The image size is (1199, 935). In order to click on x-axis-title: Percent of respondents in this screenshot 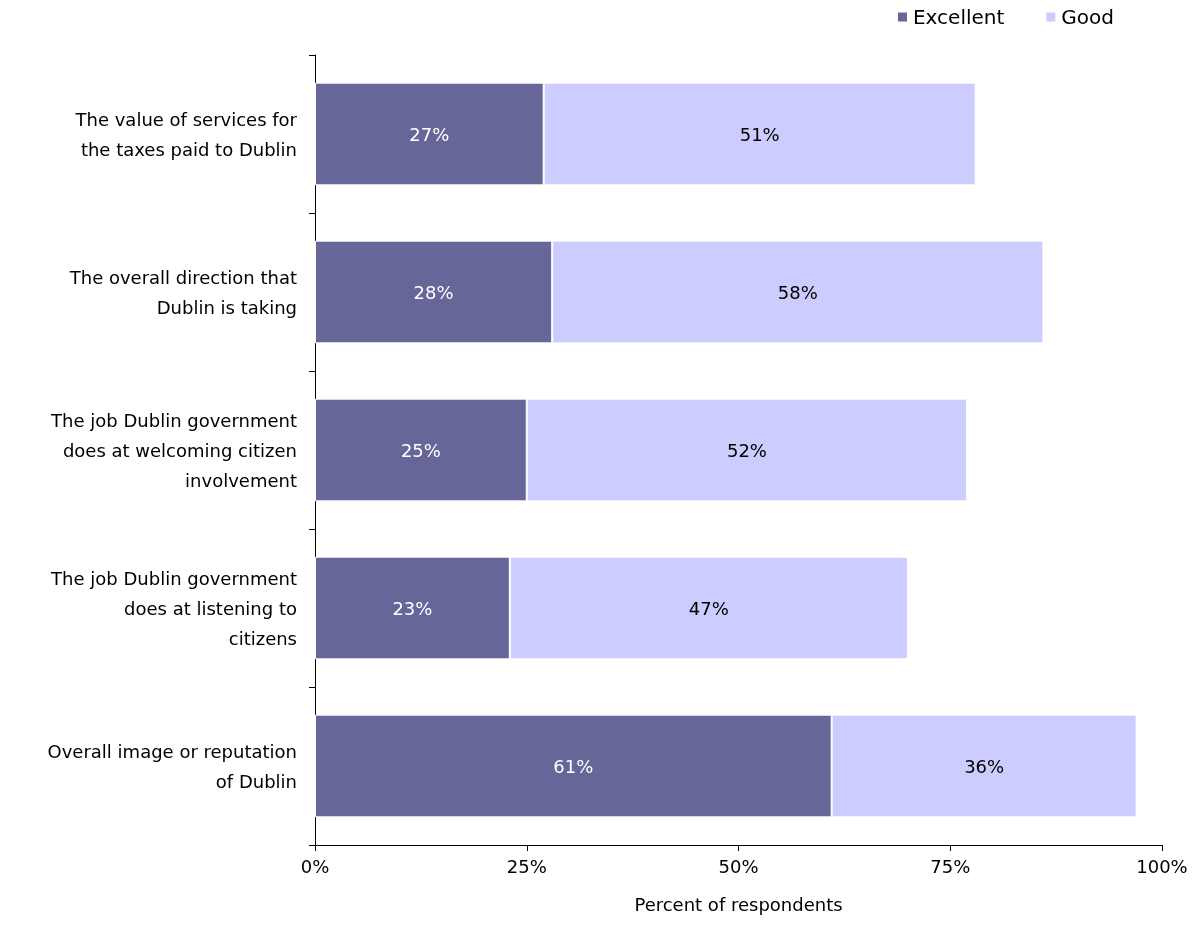, I will do `click(738, 904)`.